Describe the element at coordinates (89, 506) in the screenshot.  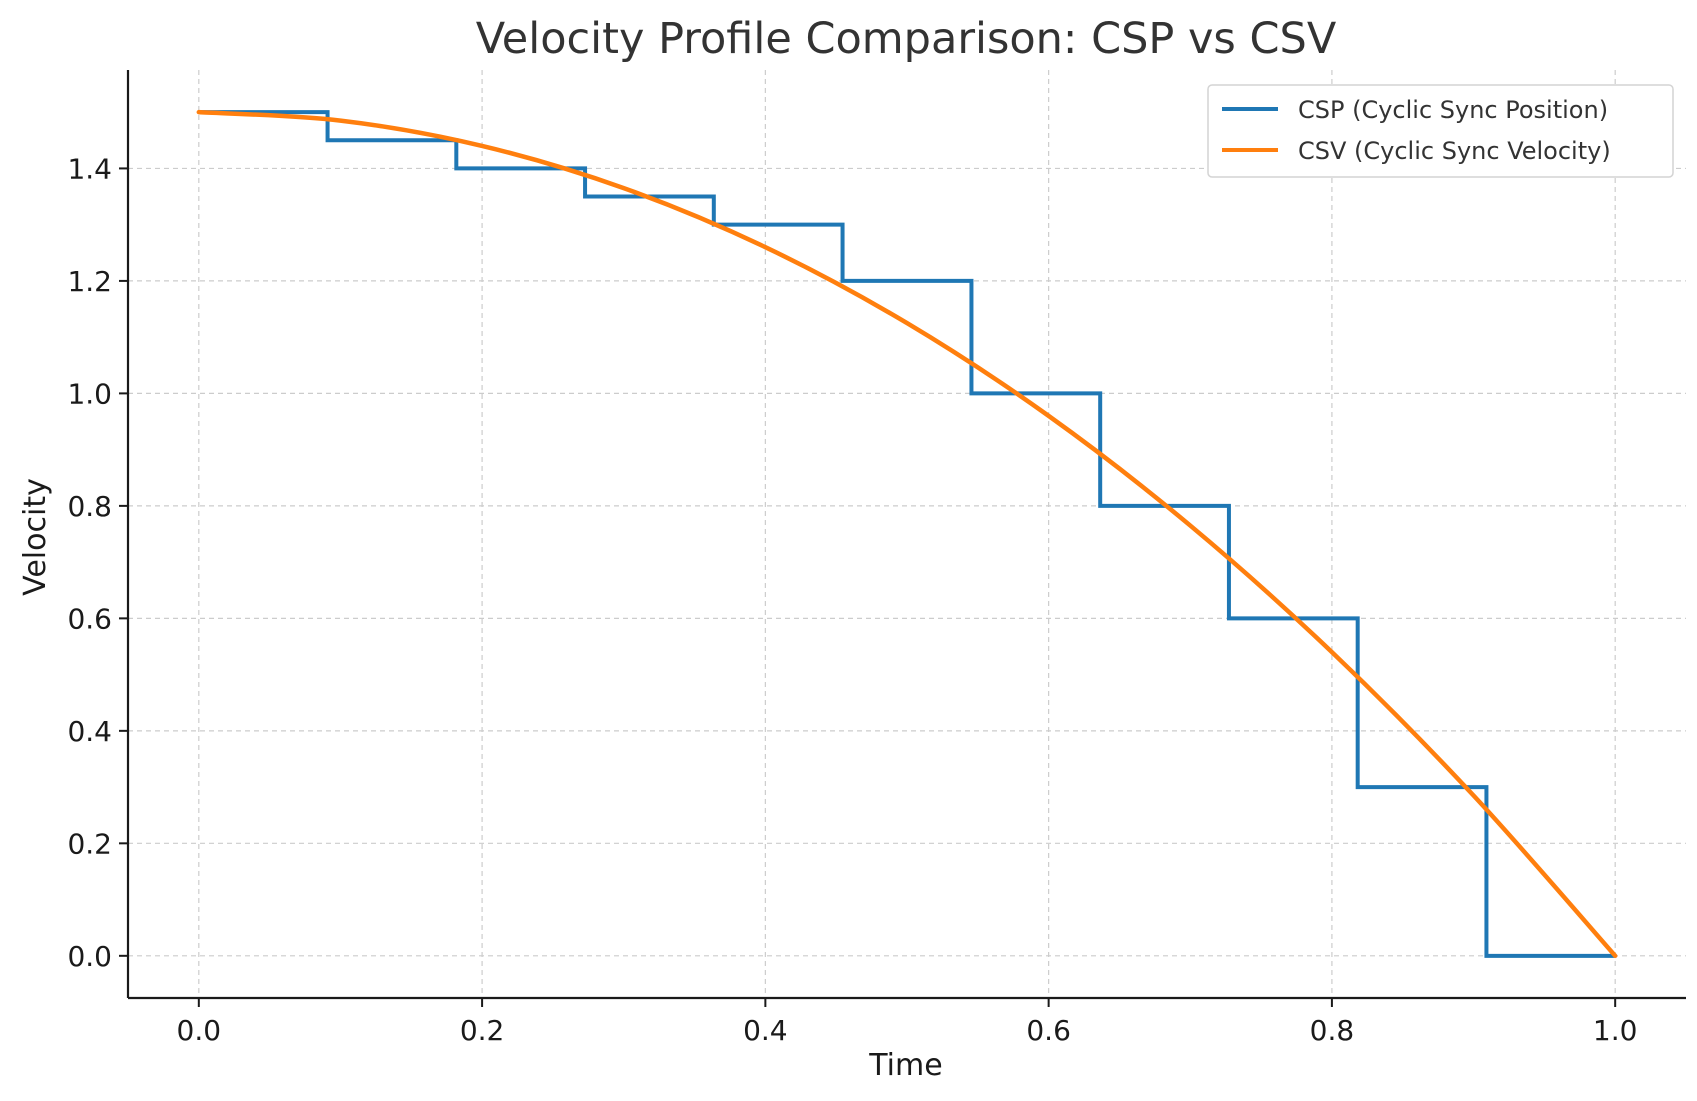
I see `y-tick-label: 0.8` at that location.